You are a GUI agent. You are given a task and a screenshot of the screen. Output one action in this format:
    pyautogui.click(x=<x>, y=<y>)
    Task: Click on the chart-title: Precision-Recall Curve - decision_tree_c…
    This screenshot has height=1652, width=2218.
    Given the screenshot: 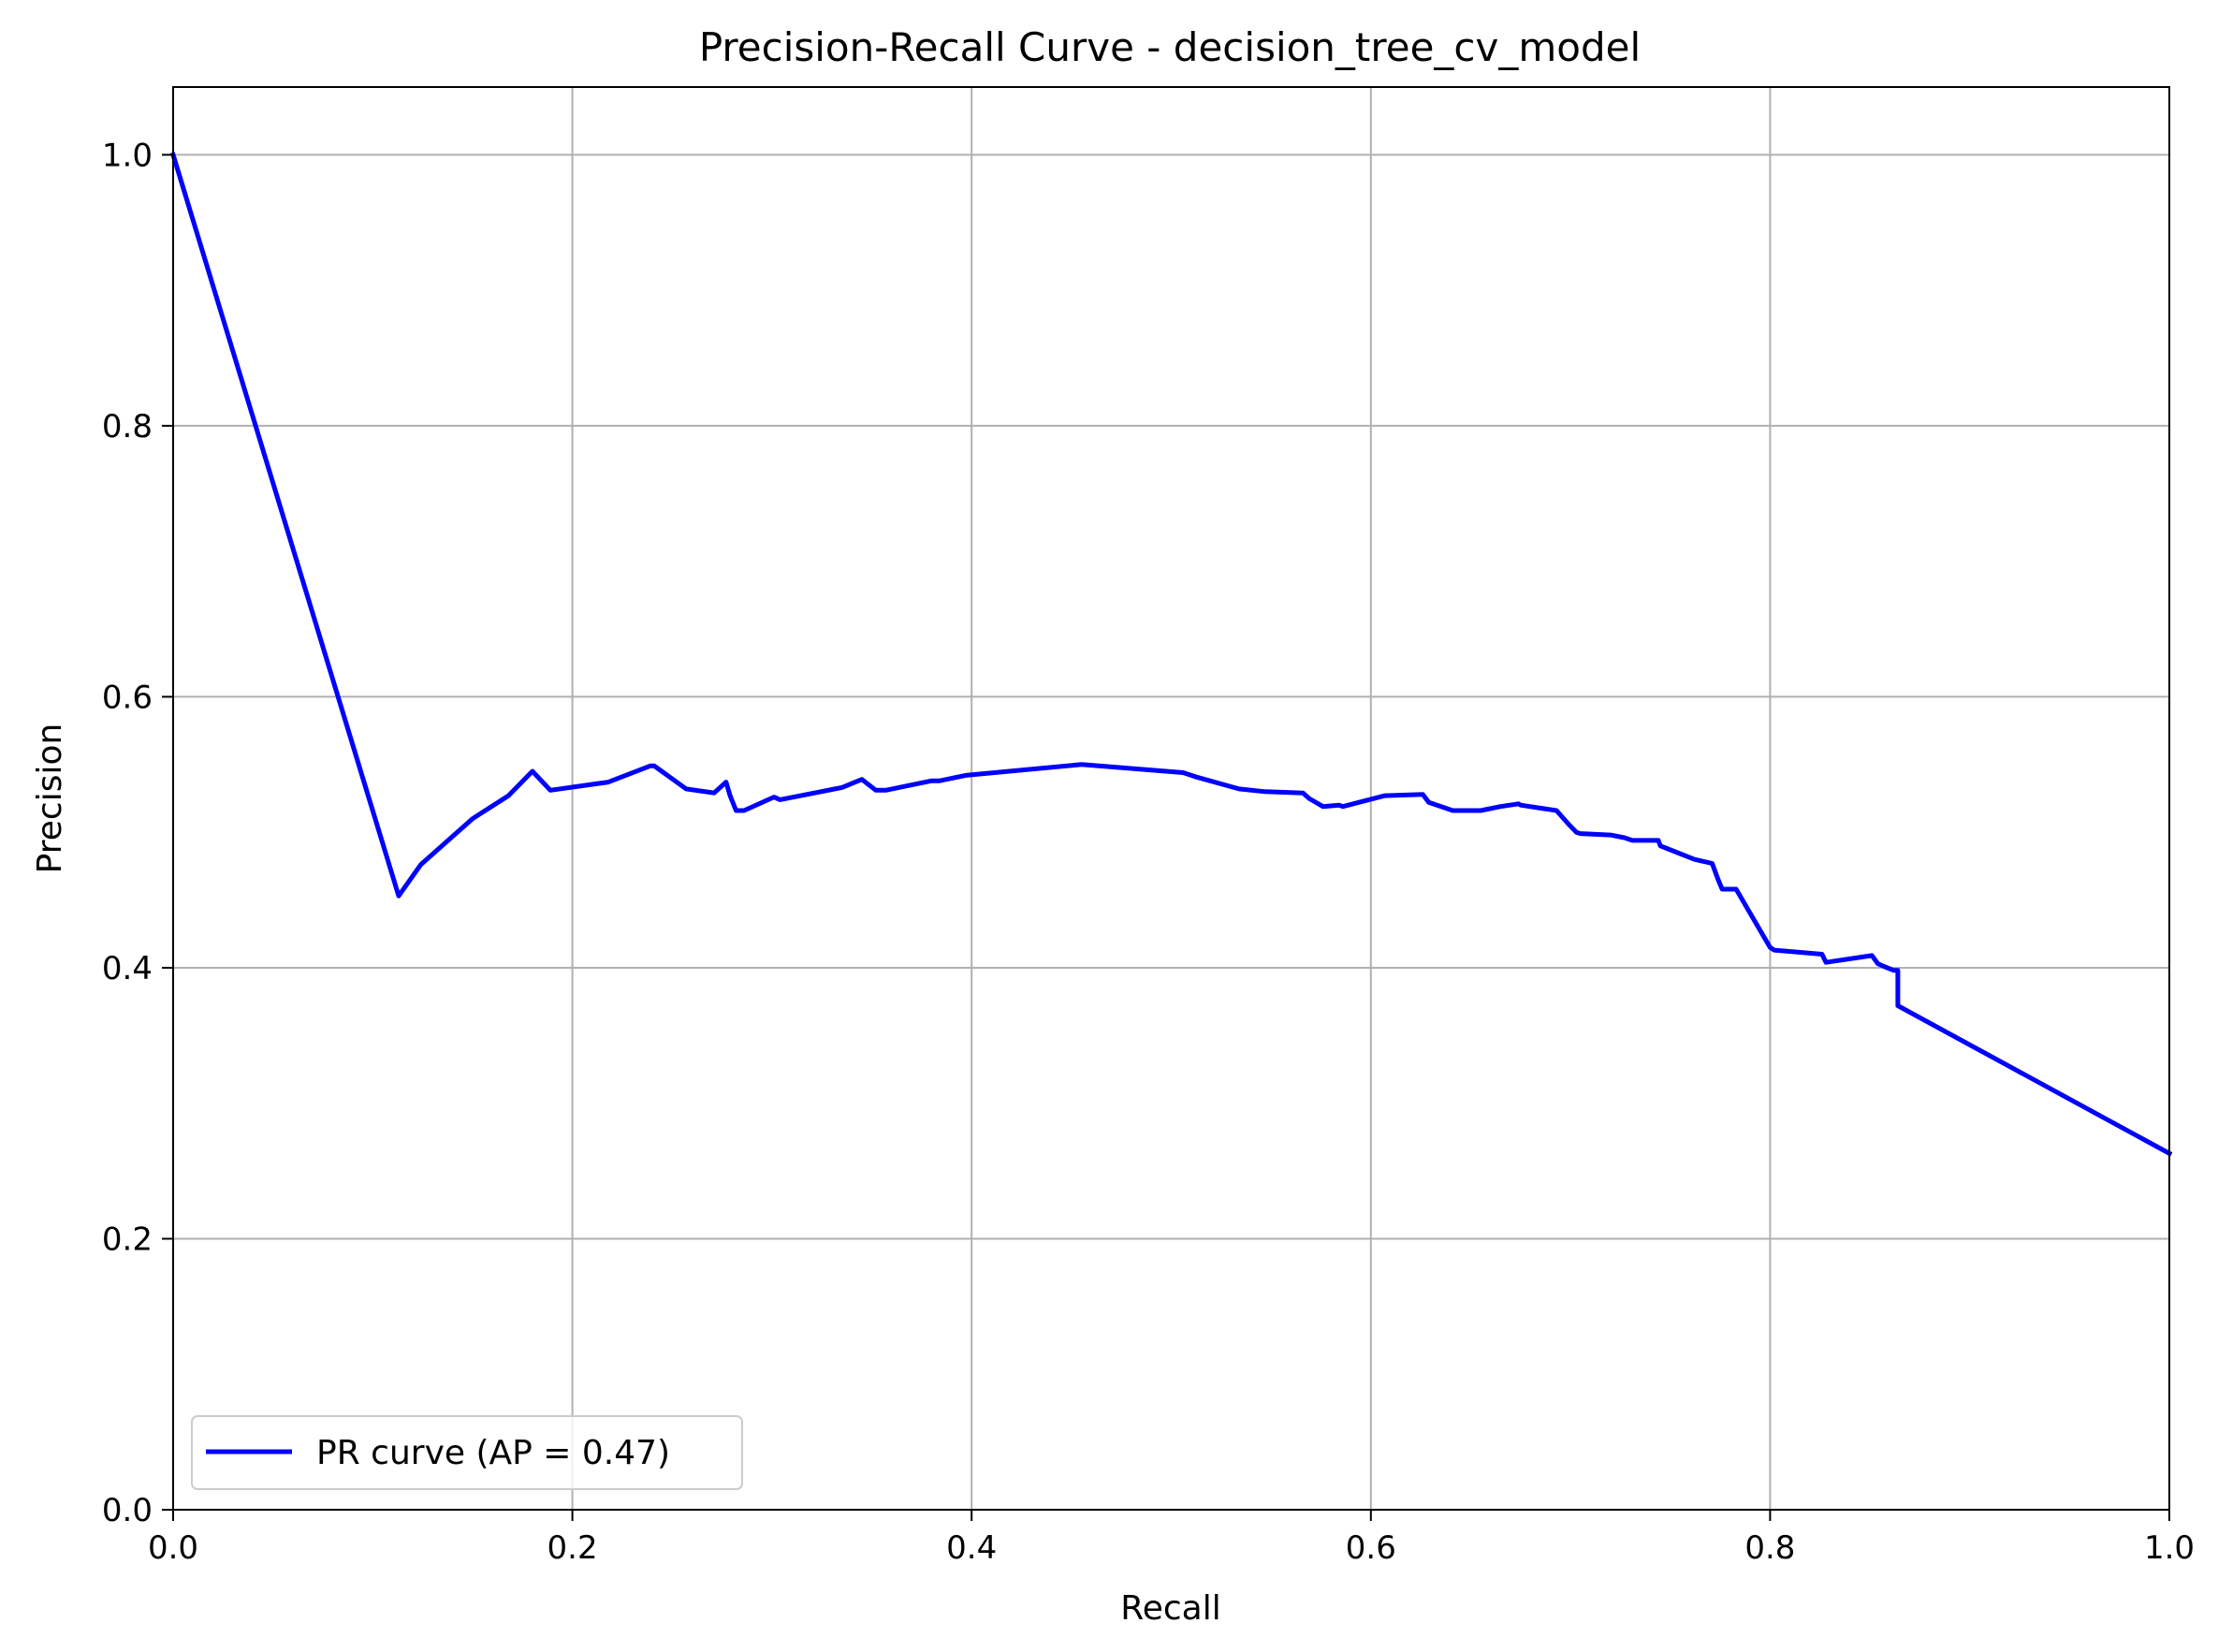 What is the action you would take?
    pyautogui.click(x=1170, y=47)
    